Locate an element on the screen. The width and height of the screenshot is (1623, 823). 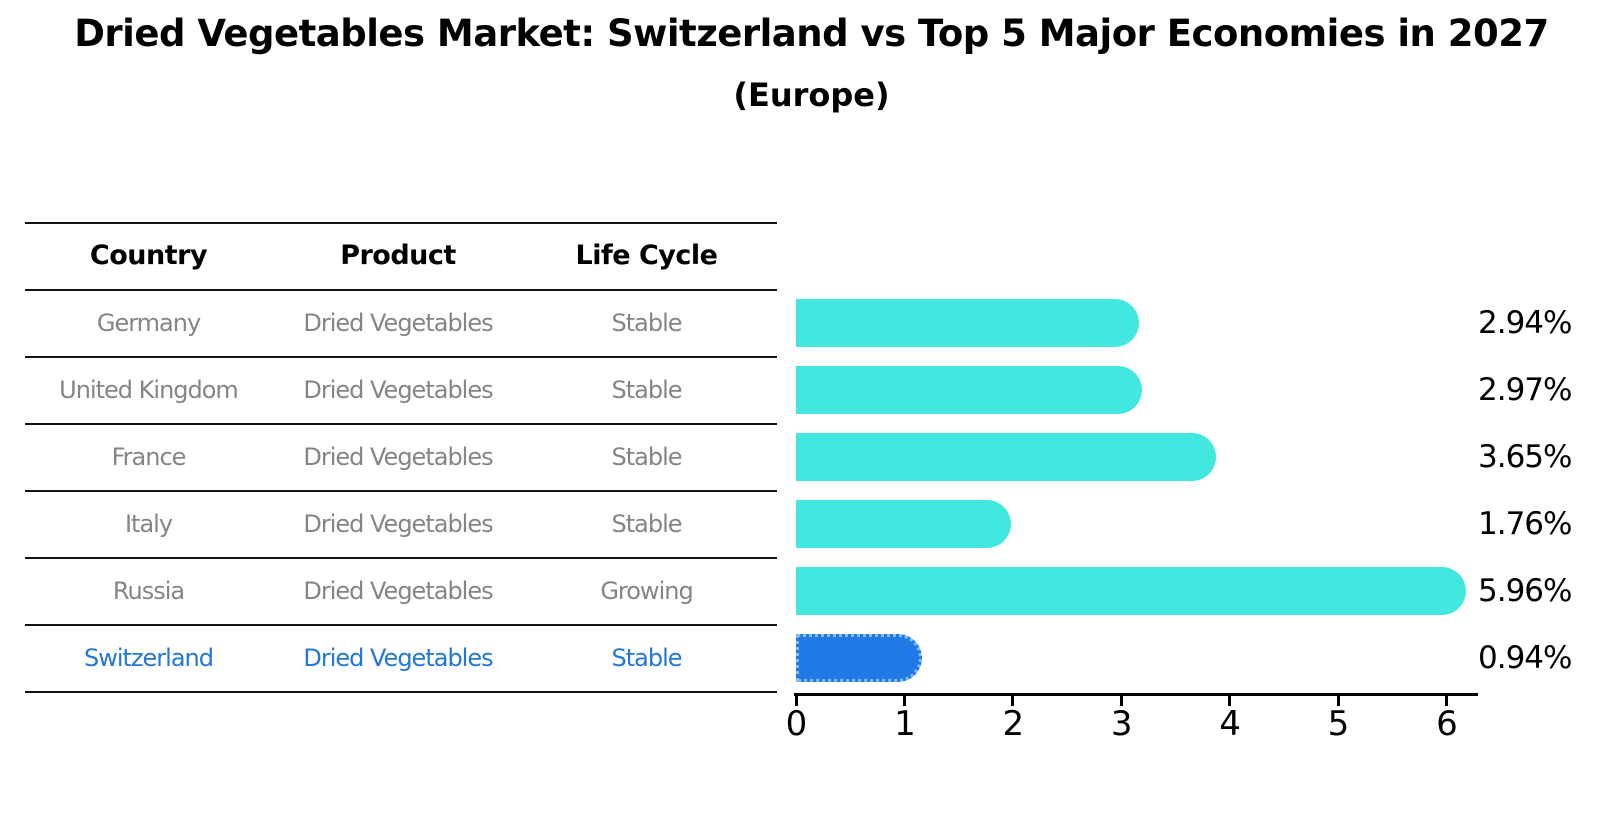
bar-italy is located at coordinates (903, 524).